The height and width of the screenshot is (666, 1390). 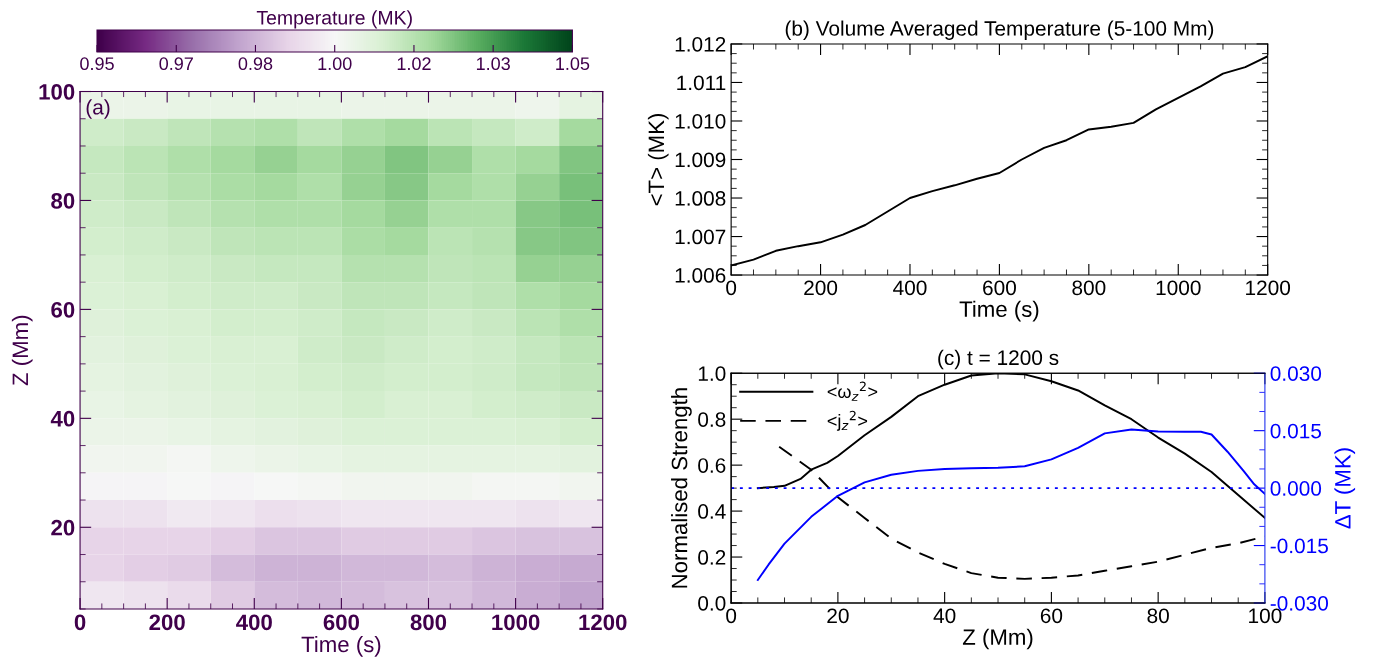 I want to click on x-tick-label: 40, so click(x=944, y=616).